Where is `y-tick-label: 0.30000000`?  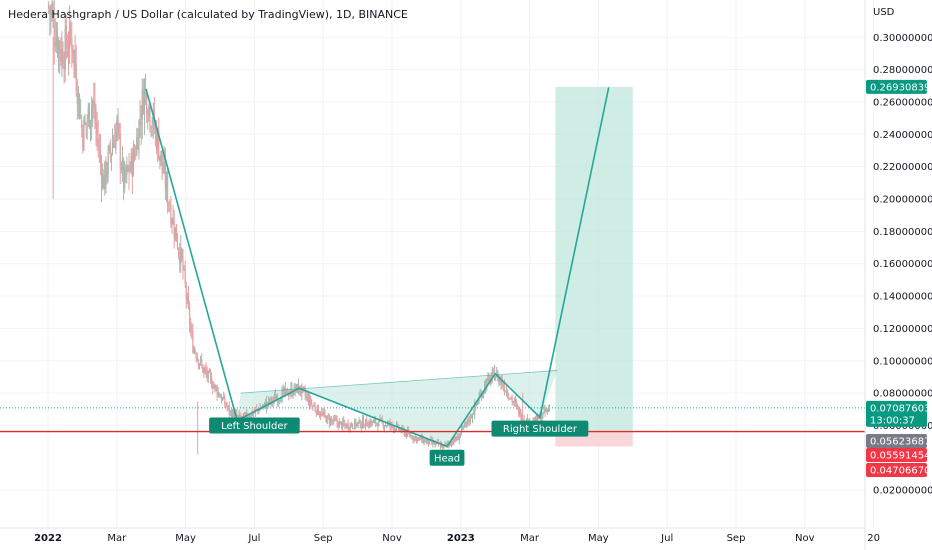
y-tick-label: 0.30000000 is located at coordinates (902, 38).